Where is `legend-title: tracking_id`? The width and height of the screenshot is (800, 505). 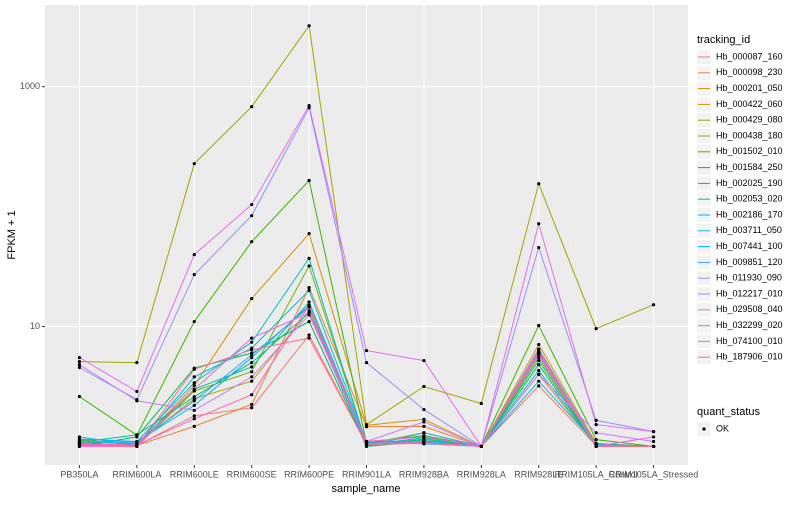
legend-title: tracking_id is located at coordinates (723, 40).